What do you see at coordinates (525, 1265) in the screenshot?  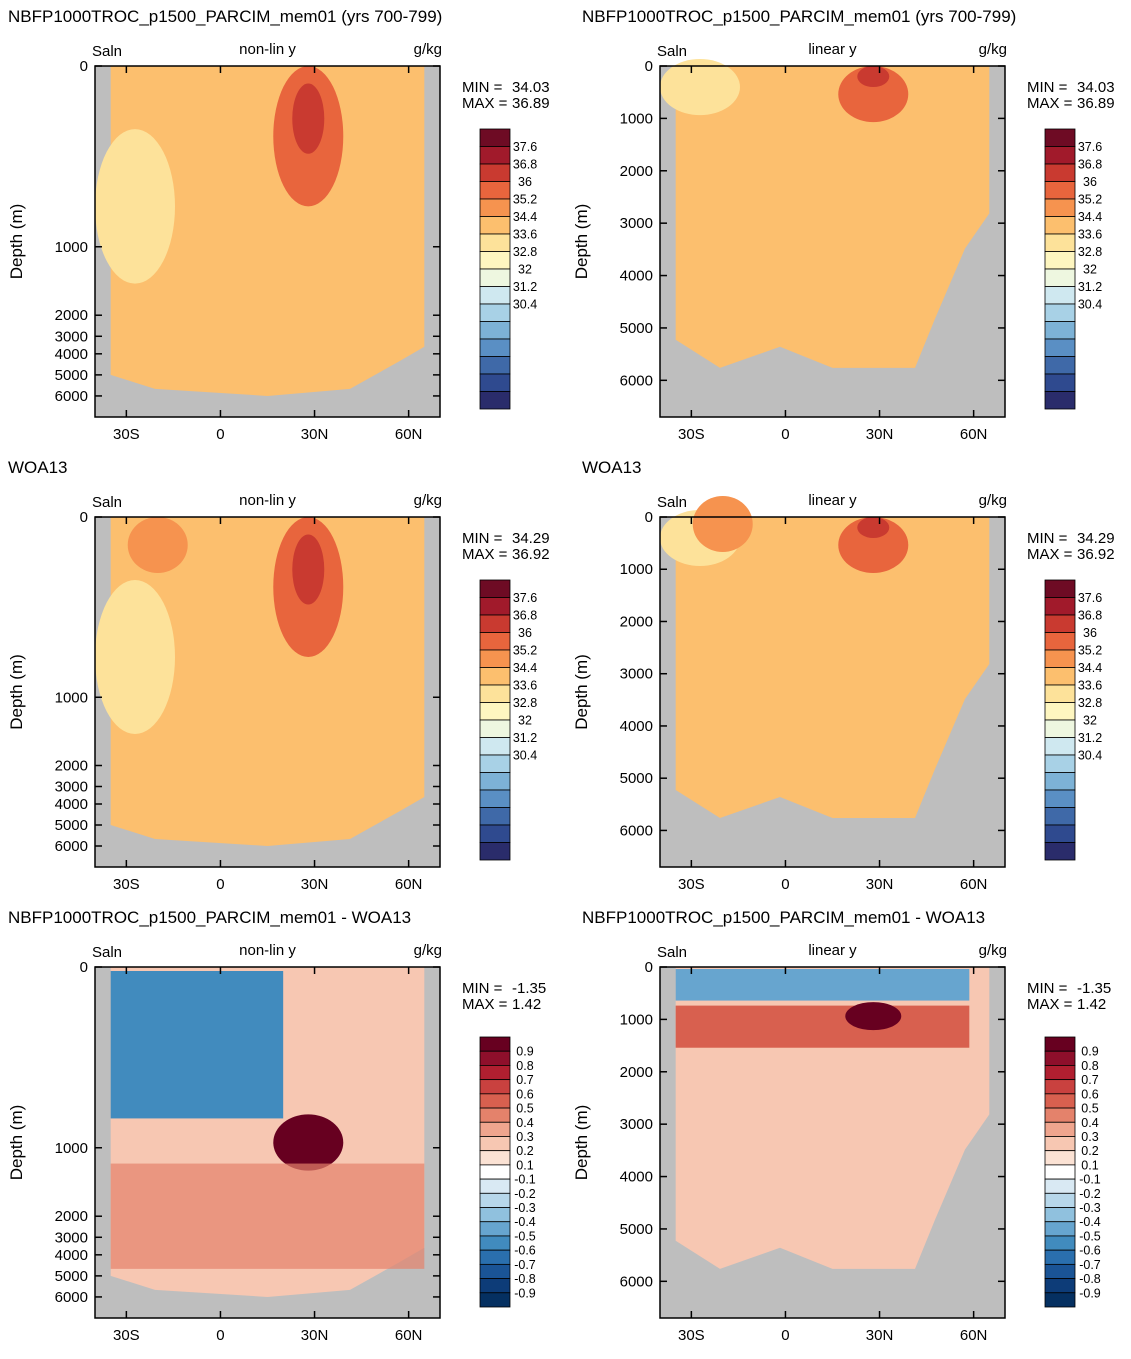 I see `colorbar-label: -0.7` at bounding box center [525, 1265].